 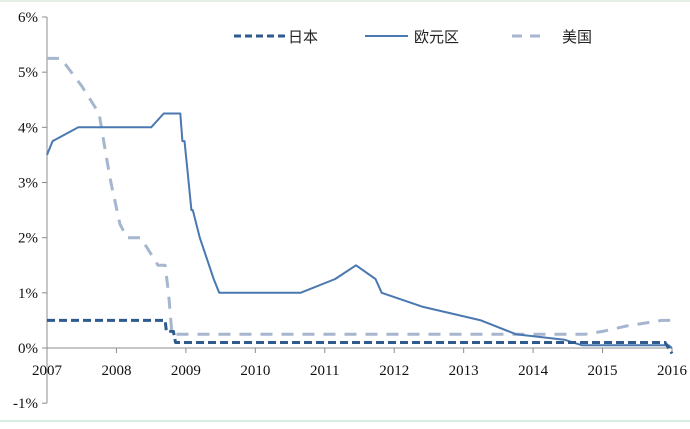 What do you see at coordinates (672, 371) in the screenshot?
I see `x-tick-label: 2016` at bounding box center [672, 371].